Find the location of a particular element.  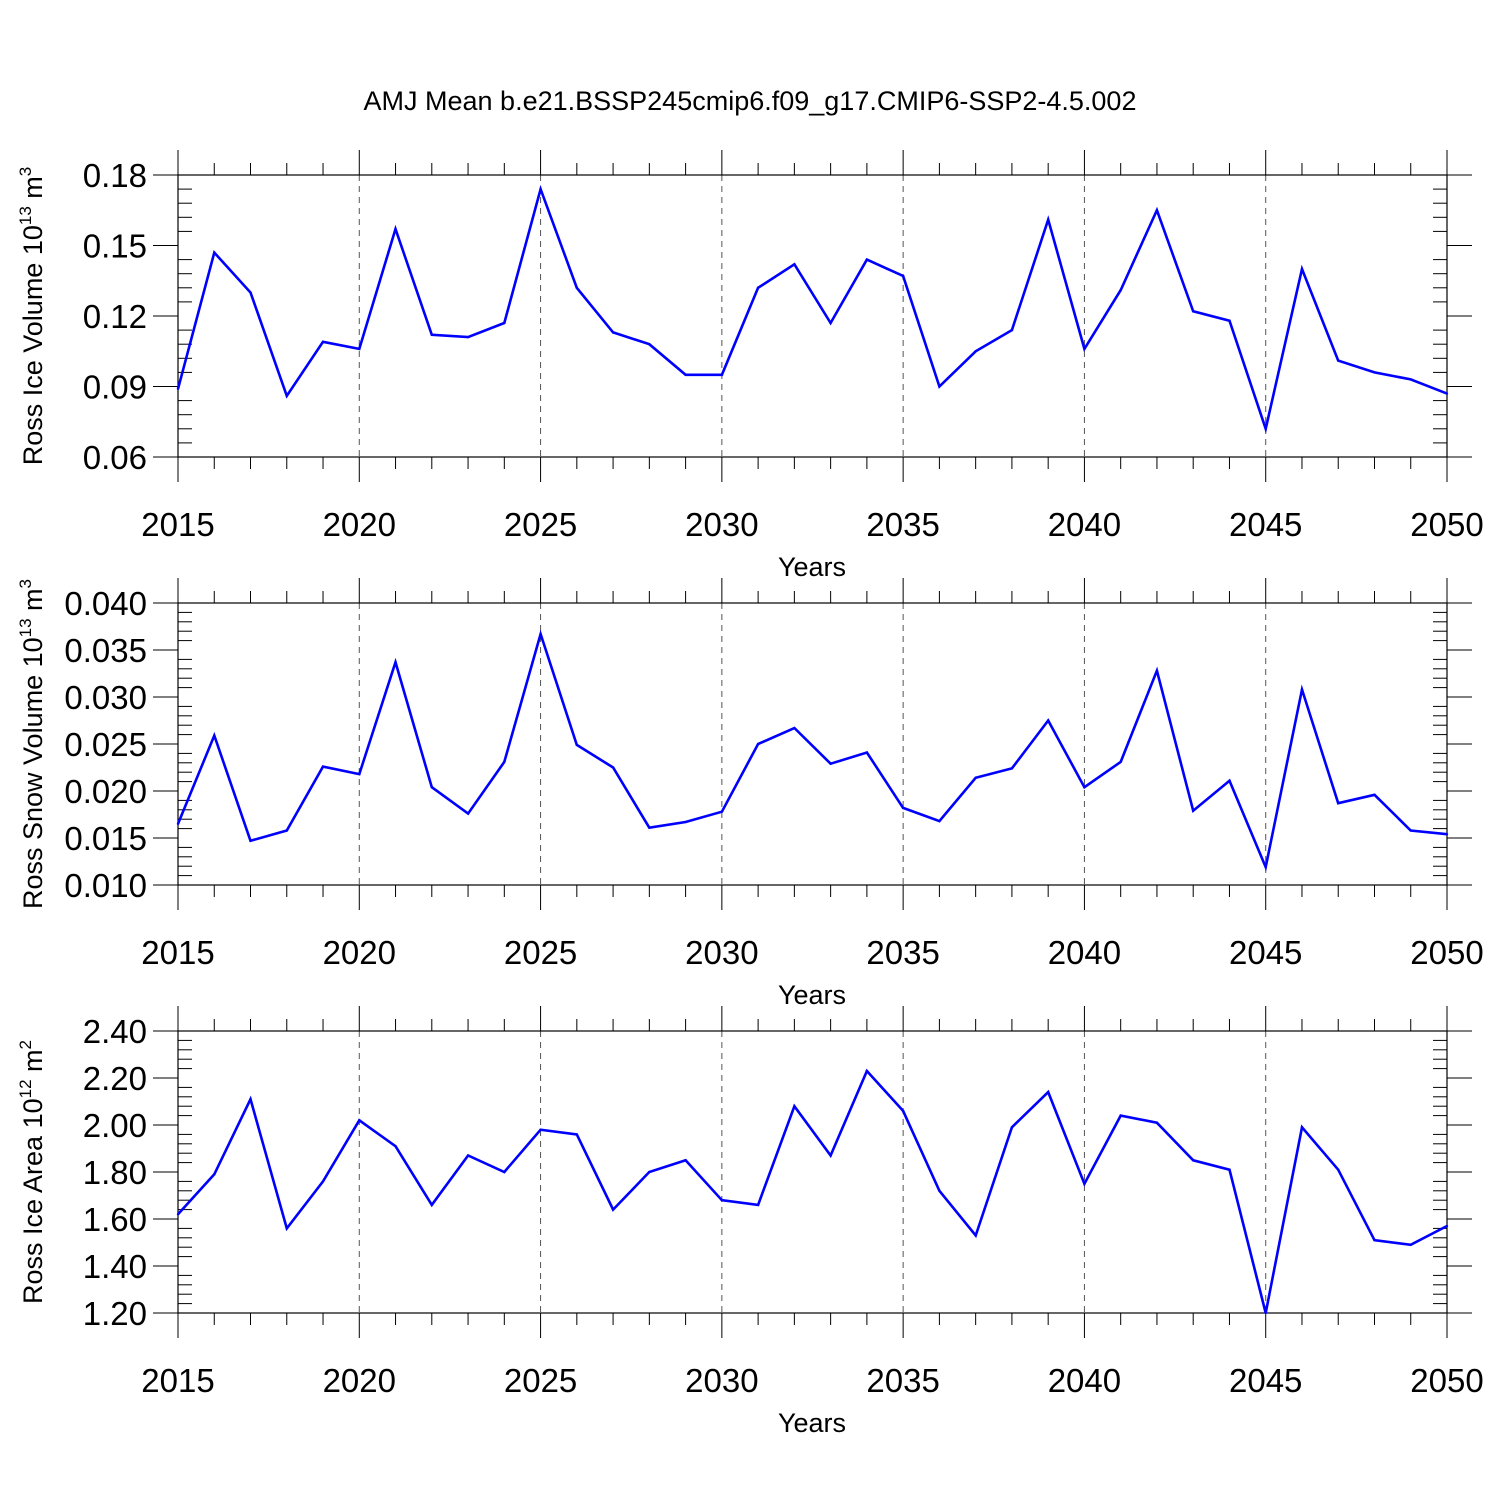

y-tick-label: 0.040 is located at coordinates (105, 603).